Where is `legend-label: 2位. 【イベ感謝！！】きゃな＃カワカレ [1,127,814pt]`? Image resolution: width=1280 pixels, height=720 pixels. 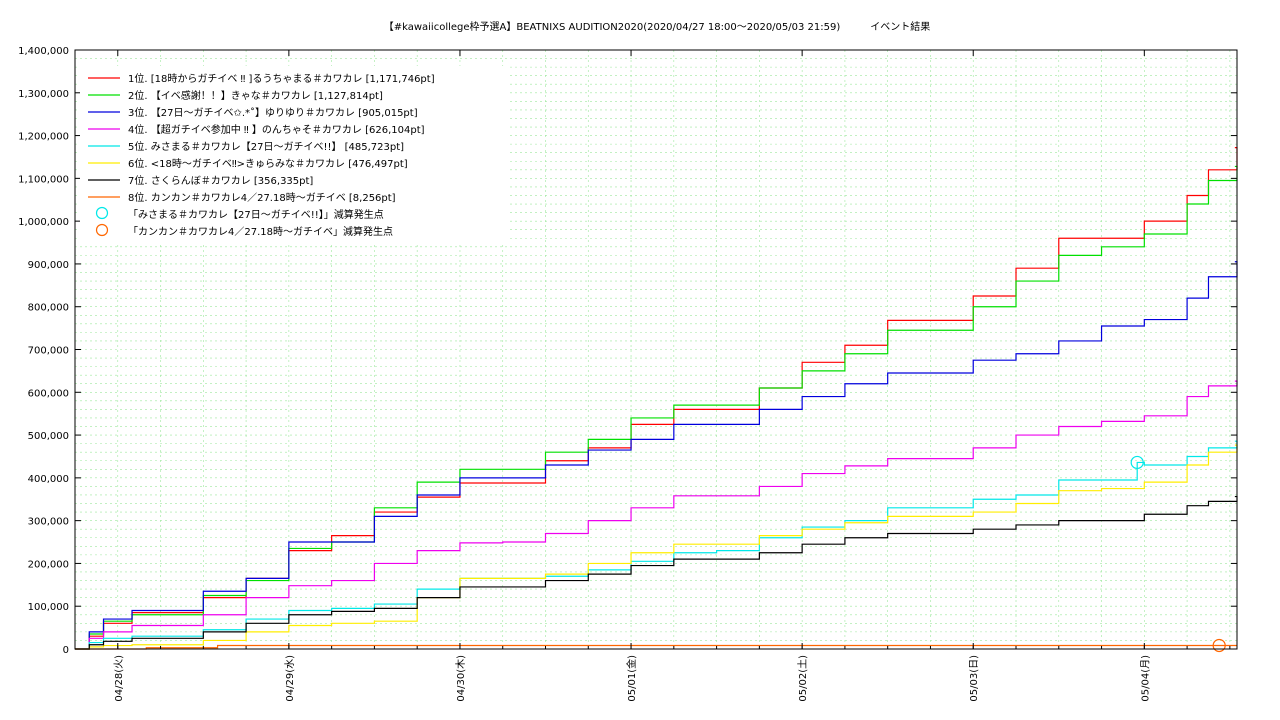 legend-label: 2位. 【イベ感謝！！】きゃな＃カワカレ [1,127,814pt] is located at coordinates (255, 95).